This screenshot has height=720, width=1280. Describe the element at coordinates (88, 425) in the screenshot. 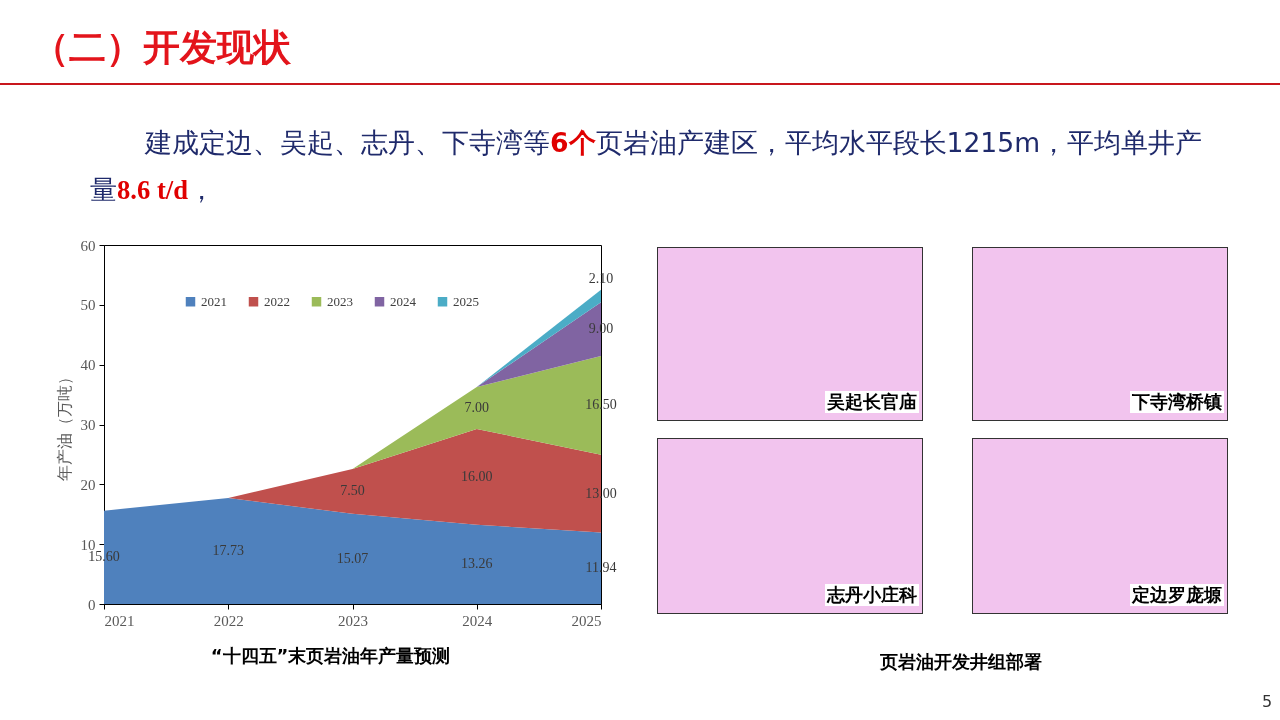

I see `y-tick-label: 30` at that location.